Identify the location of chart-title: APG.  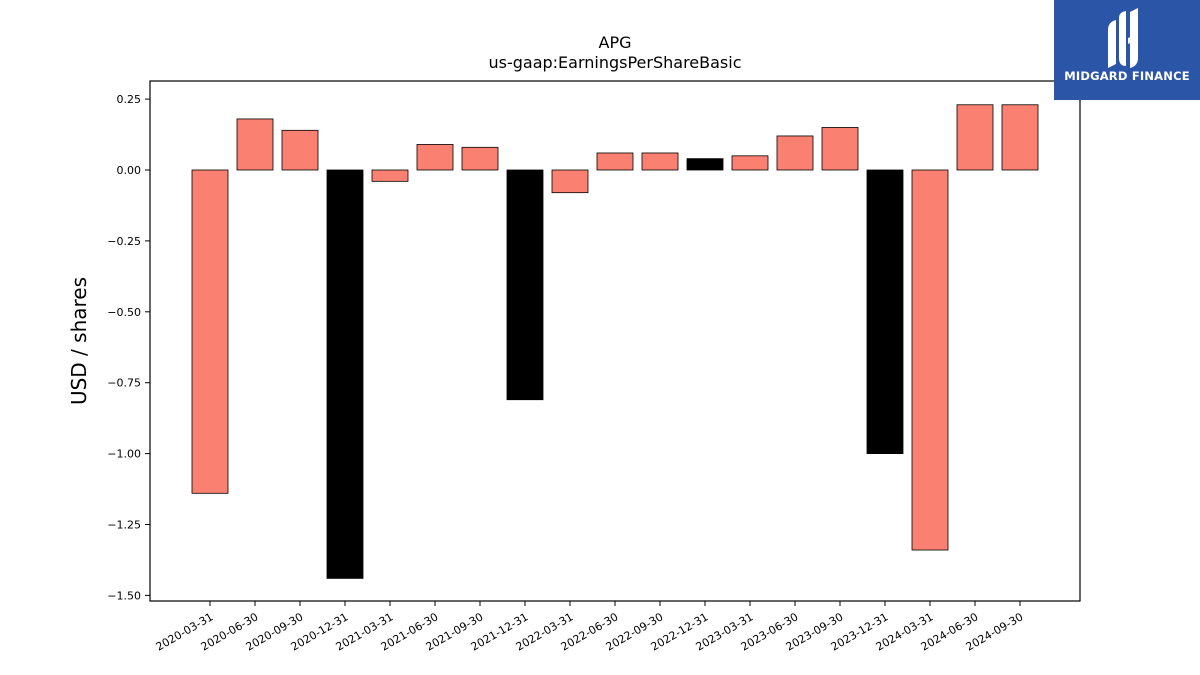
(615, 42).